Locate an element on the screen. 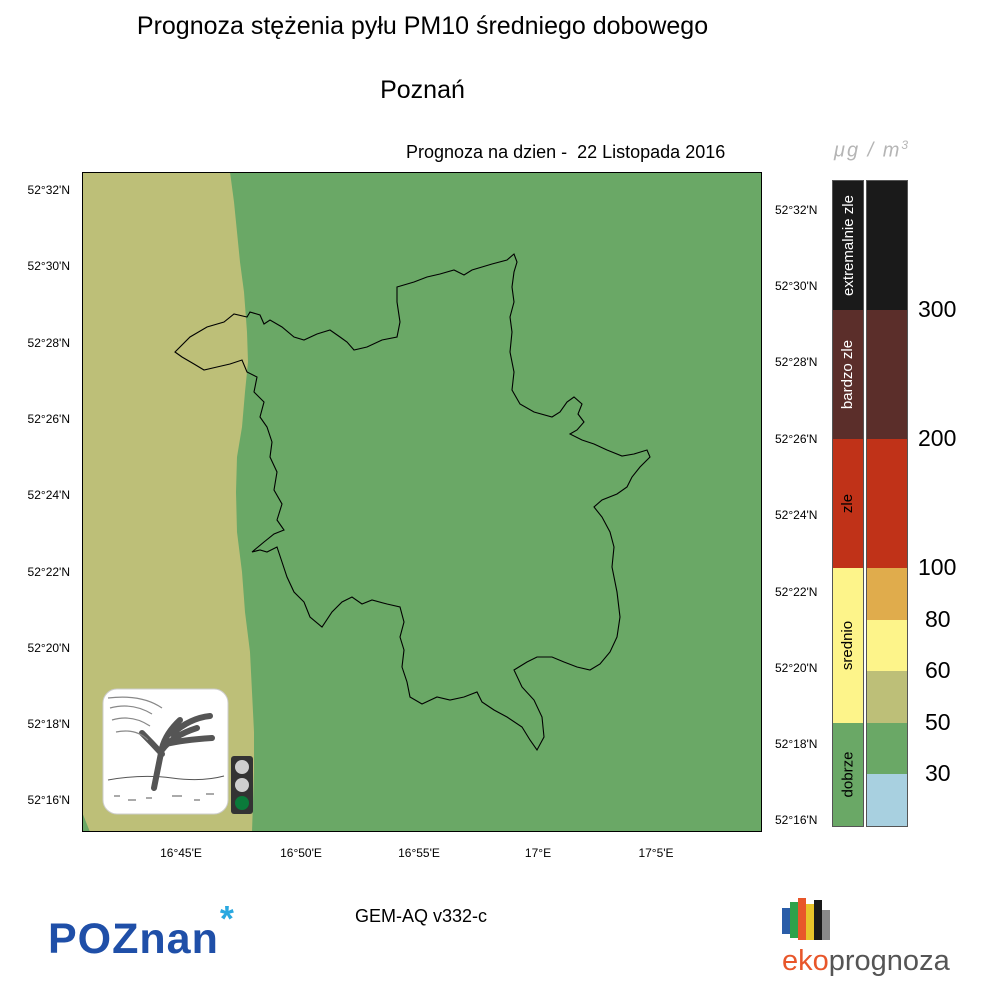 The width and height of the screenshot is (1000, 1000). ekoprognoza-bars-icon is located at coordinates (806, 919).